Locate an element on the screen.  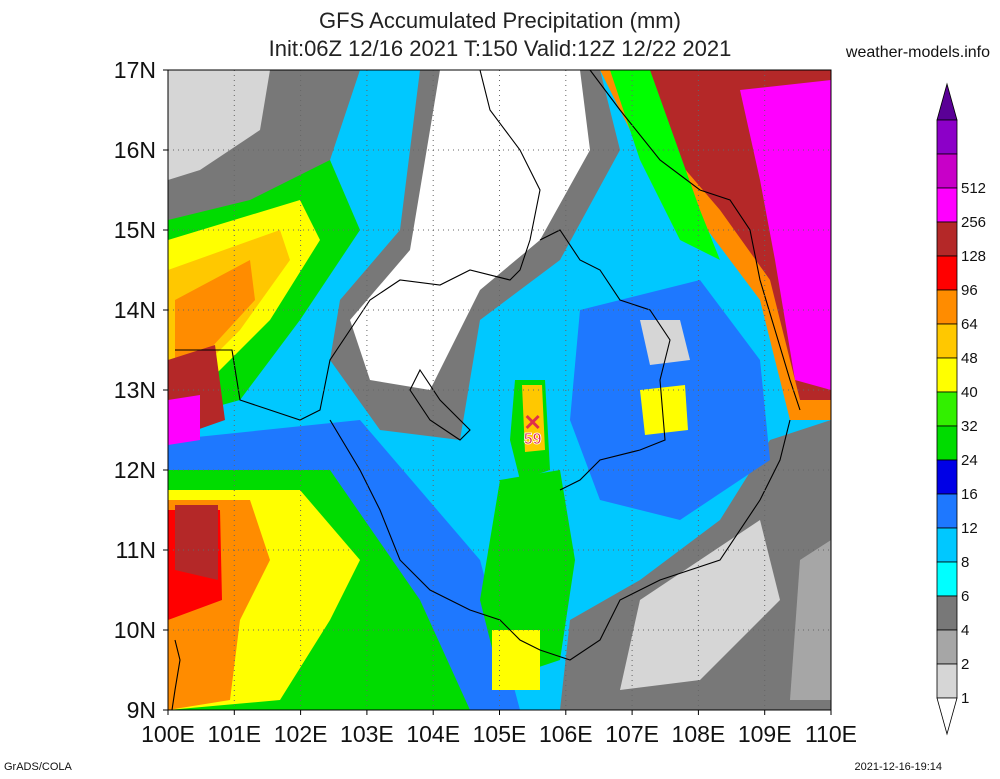
site-label: weather-models.info is located at coordinates (917, 52).